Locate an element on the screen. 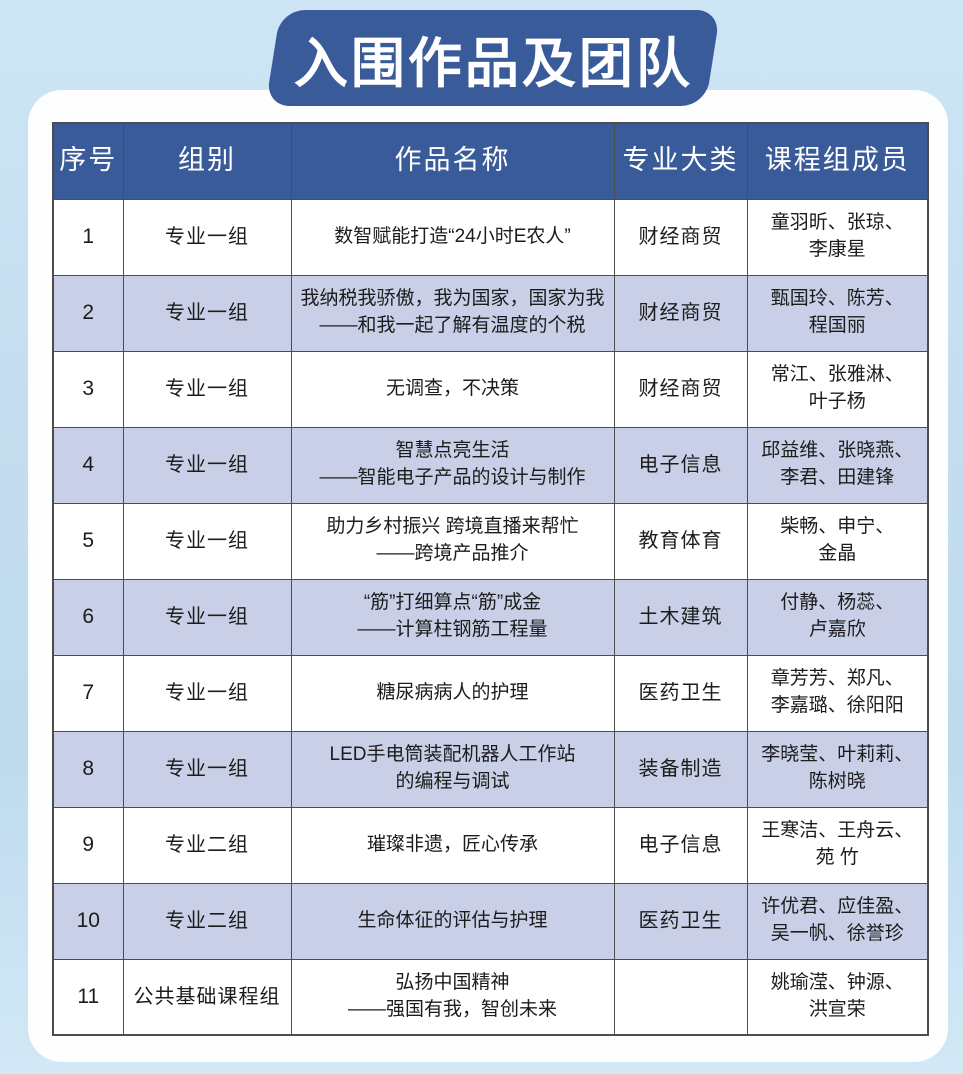 The image size is (963, 1074). cell-title: 璀璨非遗，匠心传承 is located at coordinates (452, 845).